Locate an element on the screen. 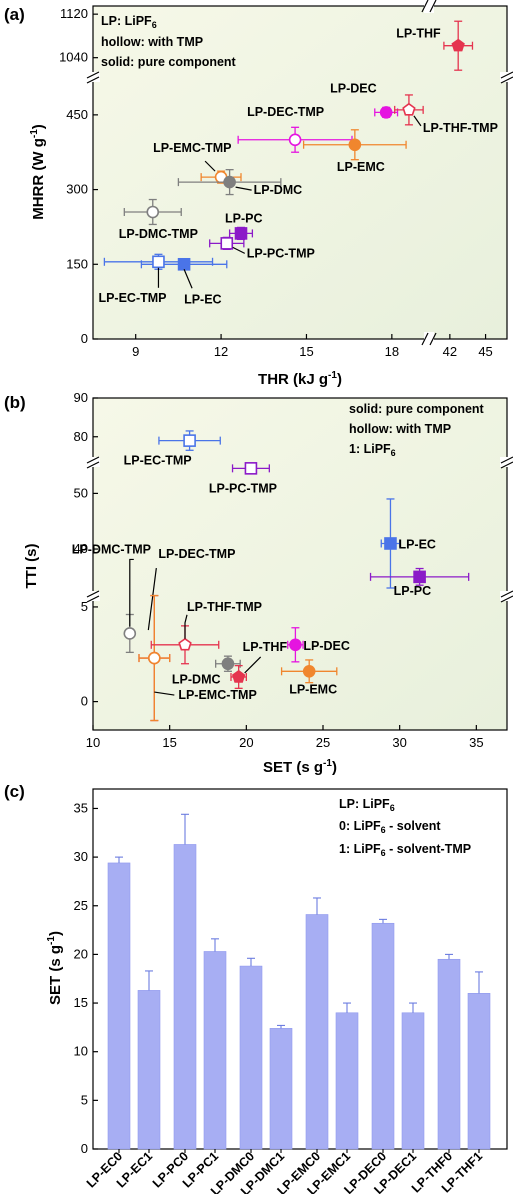  point-lp-emc-label: LP-EMC is located at coordinates (313, 689).